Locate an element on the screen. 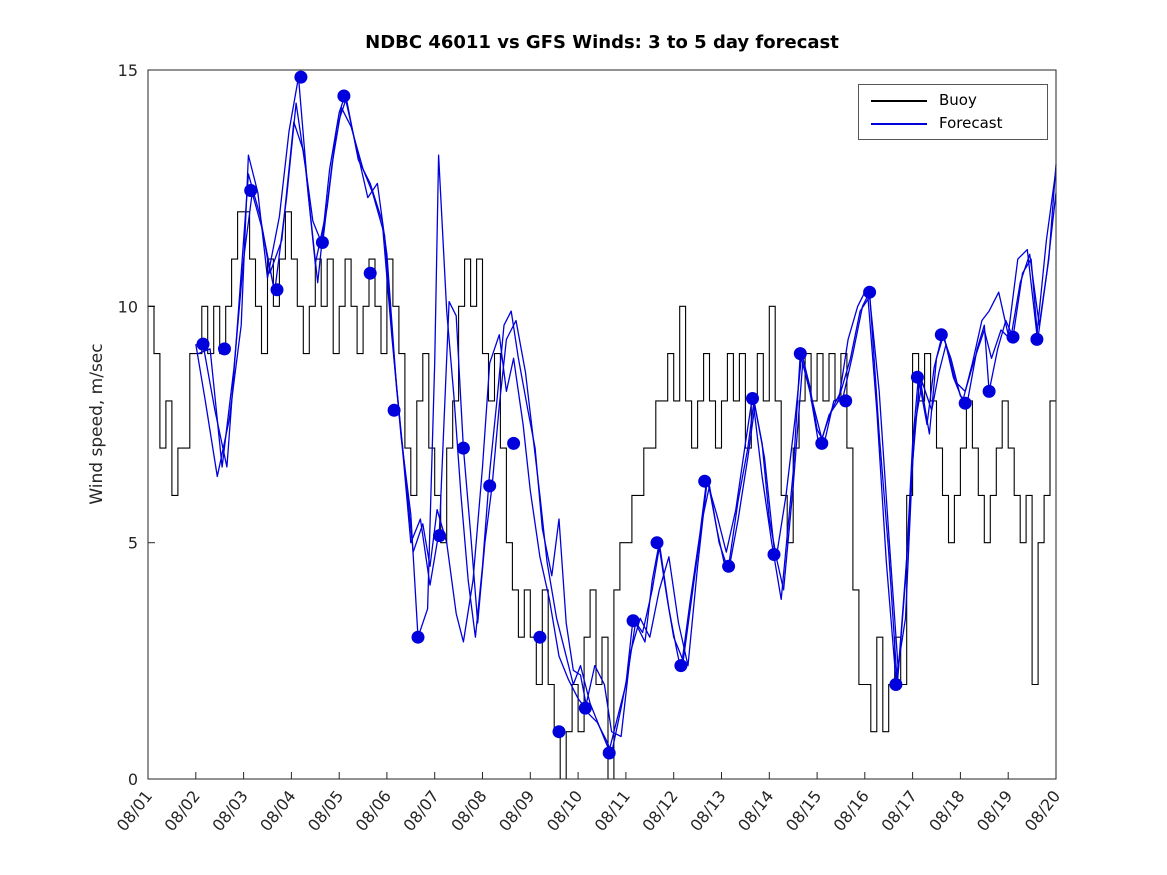 This screenshot has width=1167, height=875. legend-item-forecast: Forecast is located at coordinates (953, 123).